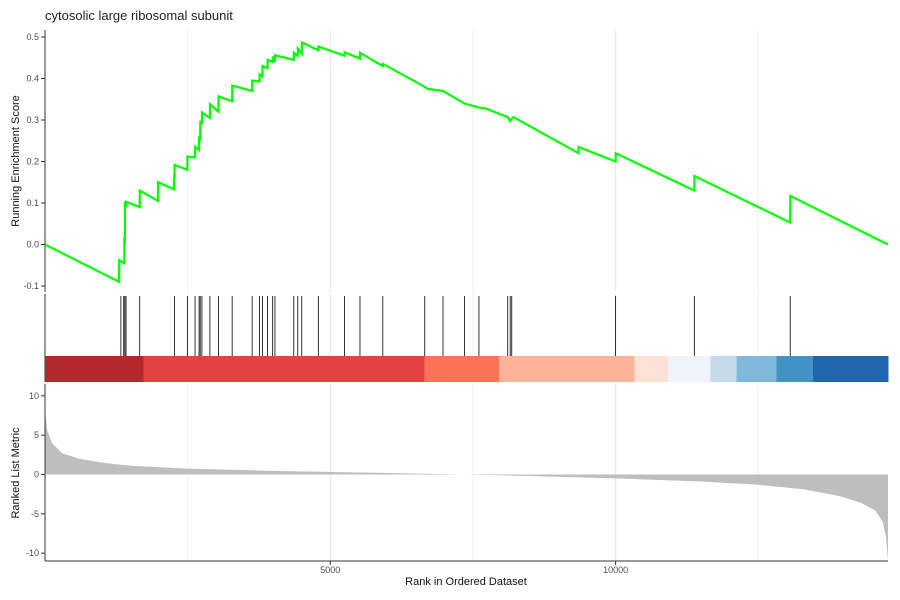 Image resolution: width=900 pixels, height=600 pixels. I want to click on es-y-ticks: -0.1 0.0 0.1 0.2 0.3 0.4 0.5, so click(34, 161).